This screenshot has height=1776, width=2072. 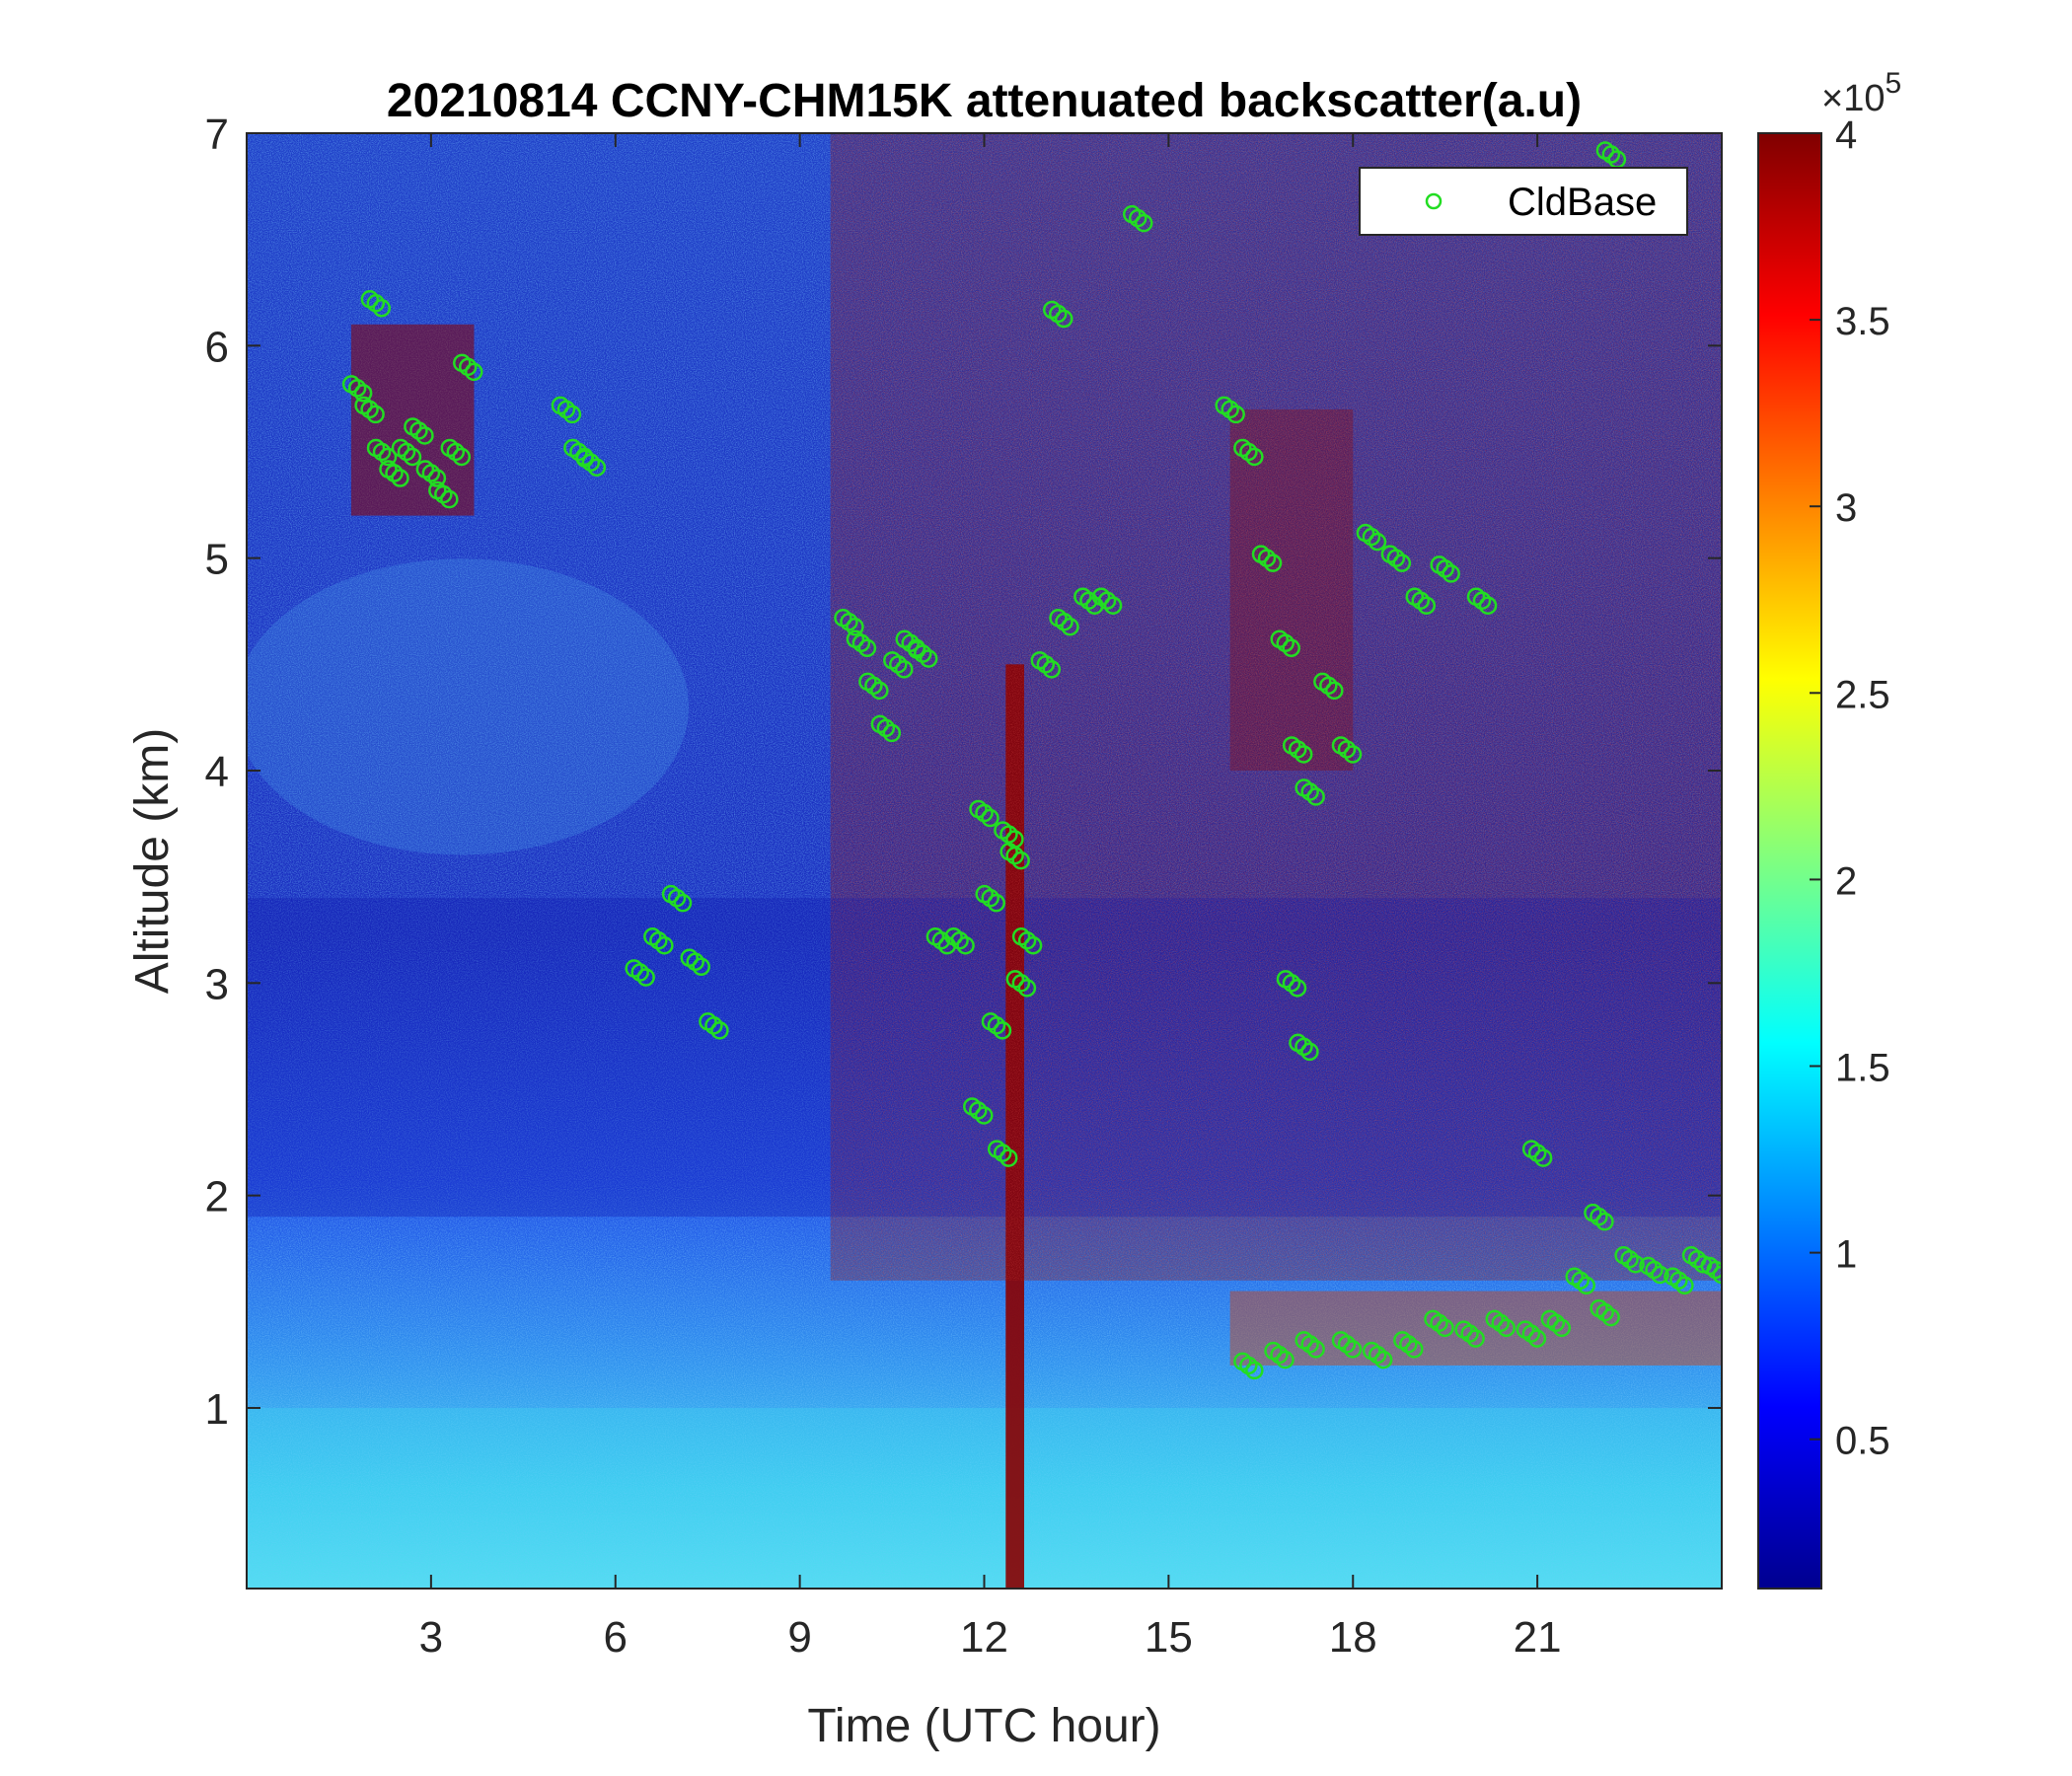 What do you see at coordinates (217, 560) in the screenshot?
I see `y-tick-label: 5` at bounding box center [217, 560].